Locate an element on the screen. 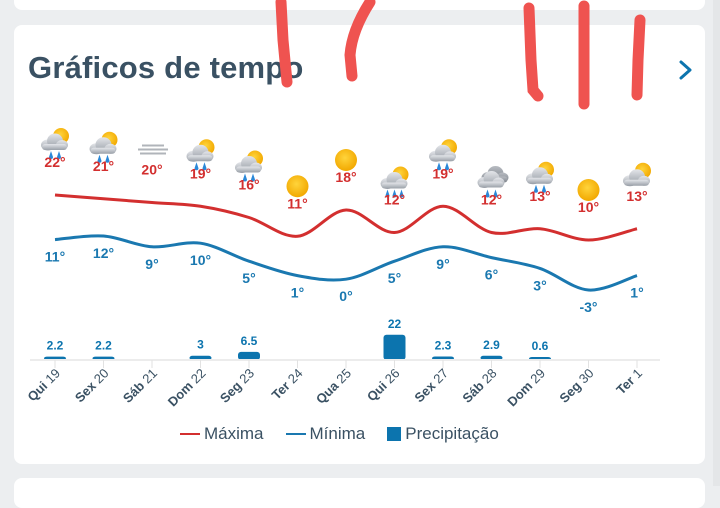 Image resolution: width=720 pixels, height=508 pixels. min-temp-label: 3° is located at coordinates (539, 285).